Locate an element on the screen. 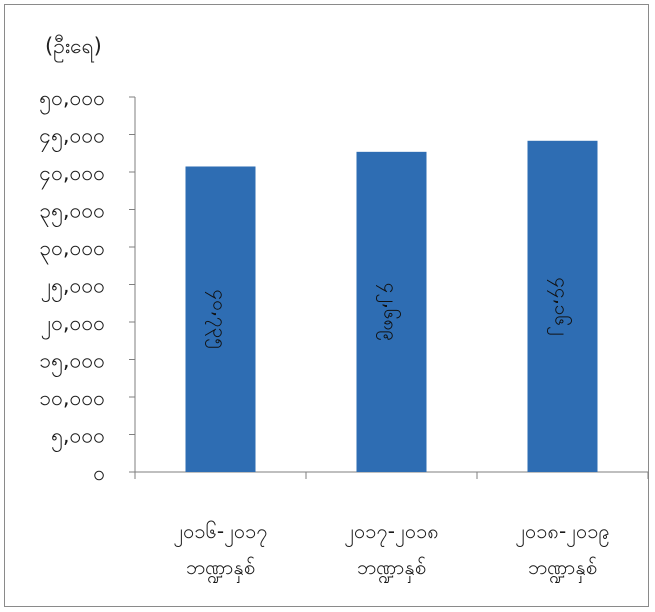 This screenshot has height=612, width=655. x-category-label: ၂၀၁၈-၂၀၁၉ is located at coordinates (562, 533).